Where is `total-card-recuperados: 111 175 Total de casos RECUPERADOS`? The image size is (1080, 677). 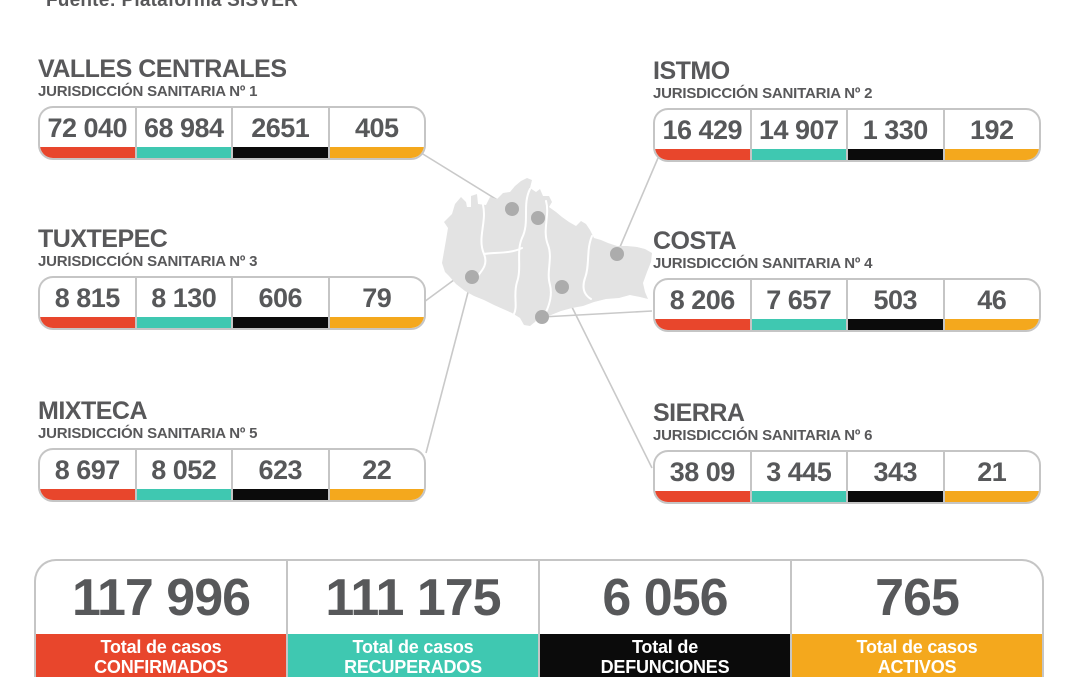 total-card-recuperados: 111 175 Total de casos RECUPERADOS is located at coordinates (414, 619).